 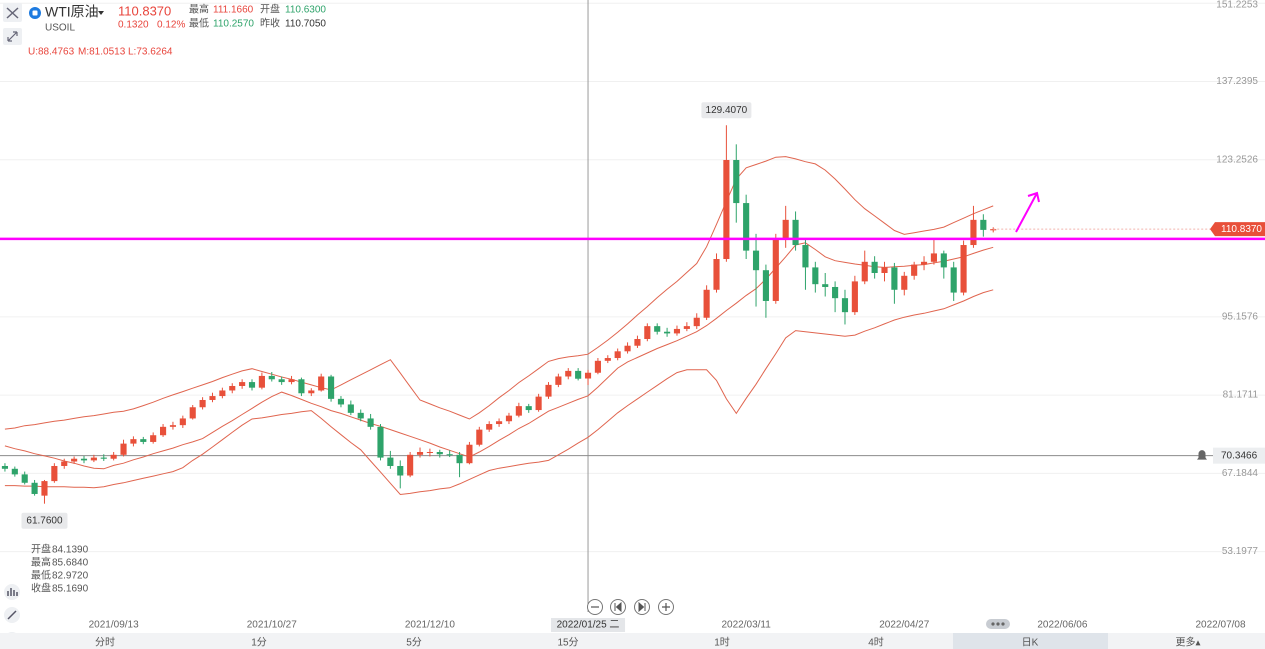 What do you see at coordinates (233, 24) in the screenshot?
I see `stat-value: 110.2570` at bounding box center [233, 24].